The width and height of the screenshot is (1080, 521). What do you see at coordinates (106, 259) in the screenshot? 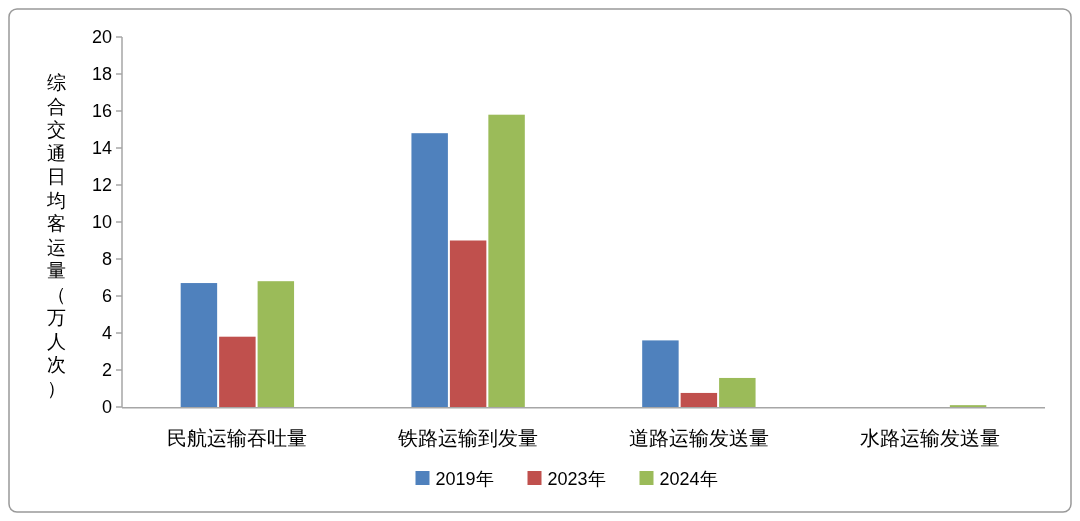
I see `y-tick-label: 8` at bounding box center [106, 259].